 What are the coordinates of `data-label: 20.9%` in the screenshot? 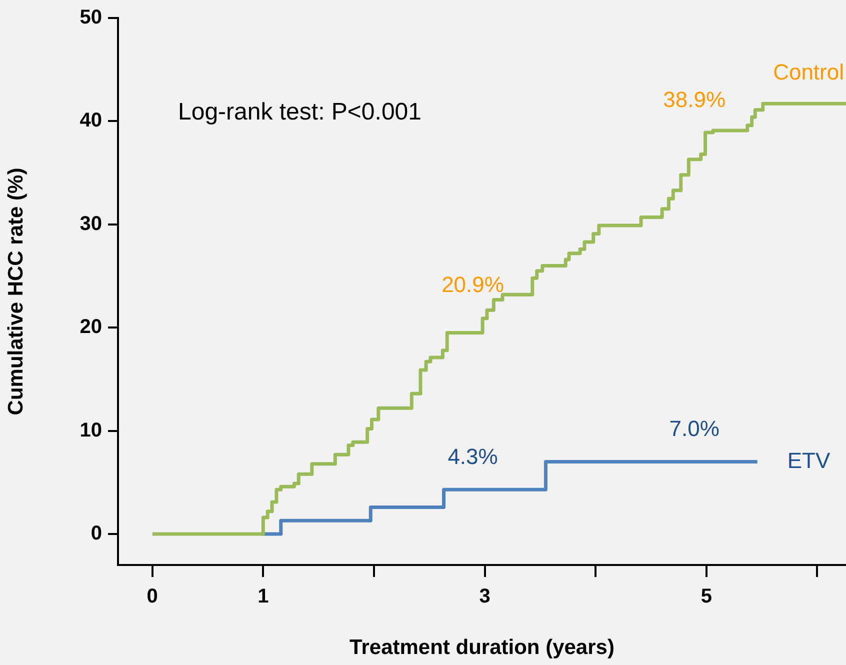 It's located at (473, 285).